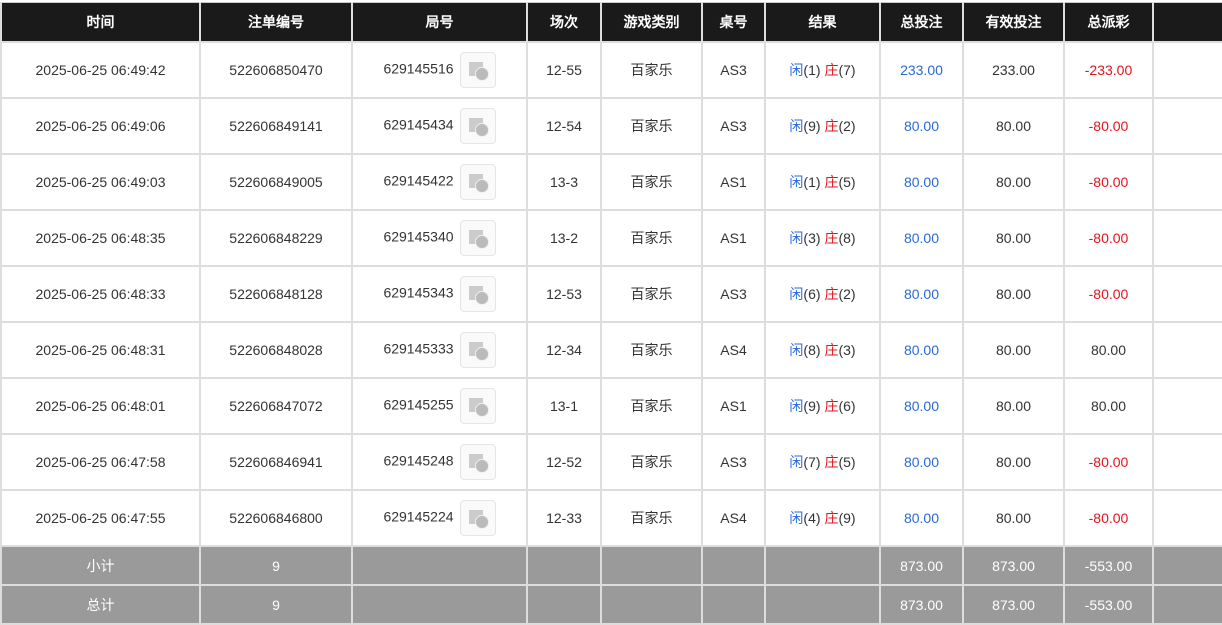 The height and width of the screenshot is (625, 1222). What do you see at coordinates (418, 68) in the screenshot?
I see `round-number: 629145516` at bounding box center [418, 68].